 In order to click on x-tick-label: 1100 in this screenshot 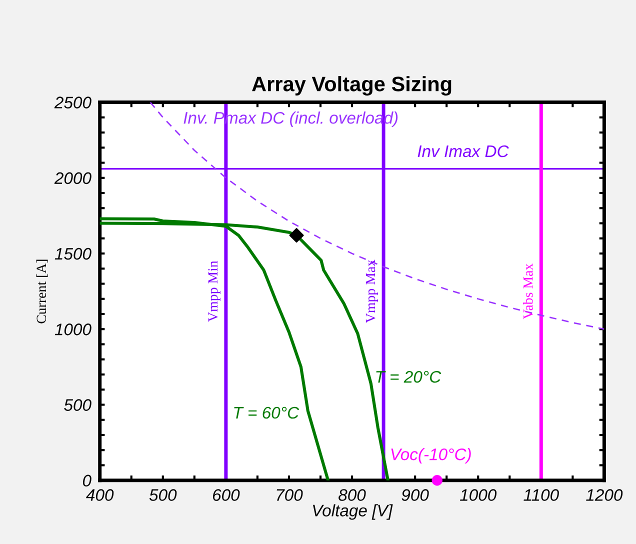, I will do `click(541, 495)`.